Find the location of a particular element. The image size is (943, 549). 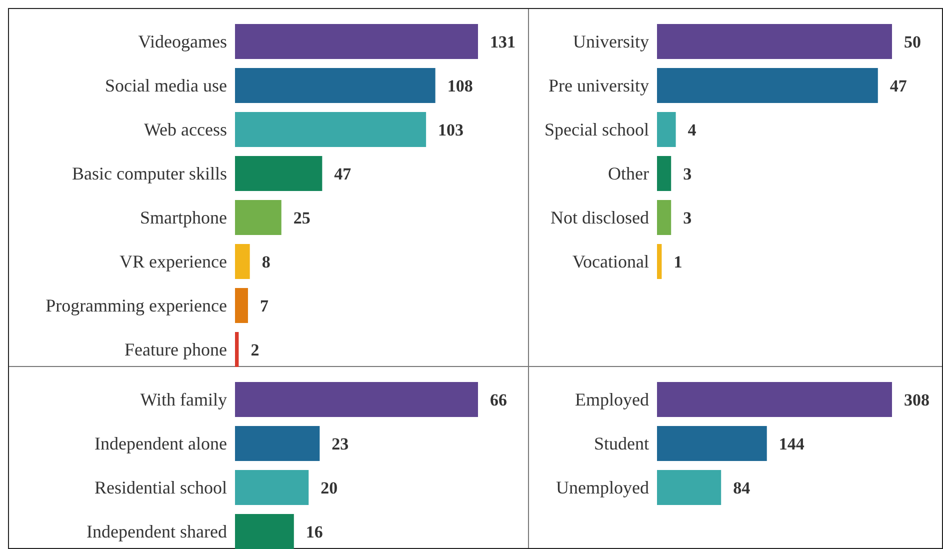

y-tick-label: Not disclosed is located at coordinates (599, 217).